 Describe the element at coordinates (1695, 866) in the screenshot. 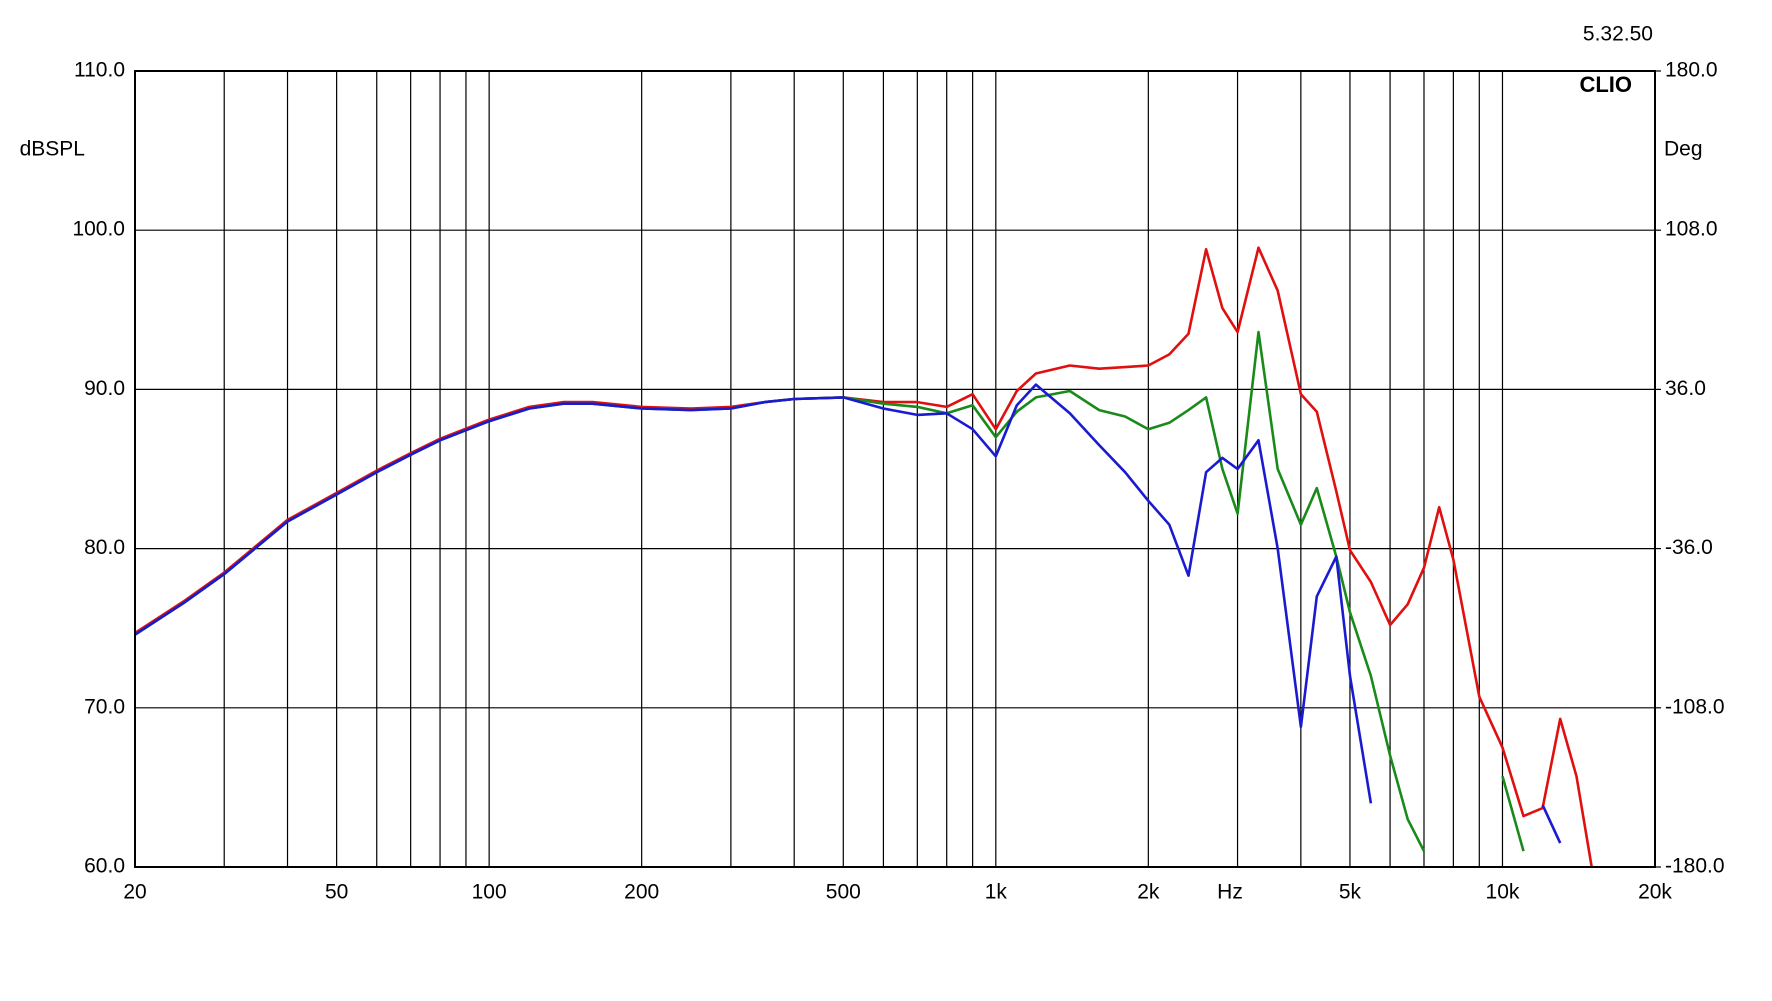

I see `y2-tick-label: -180.0` at that location.